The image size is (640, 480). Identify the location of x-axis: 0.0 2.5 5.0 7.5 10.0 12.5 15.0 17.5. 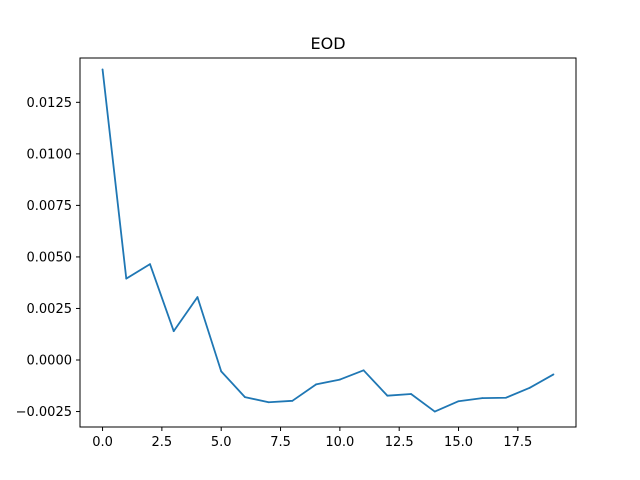
(312, 438).